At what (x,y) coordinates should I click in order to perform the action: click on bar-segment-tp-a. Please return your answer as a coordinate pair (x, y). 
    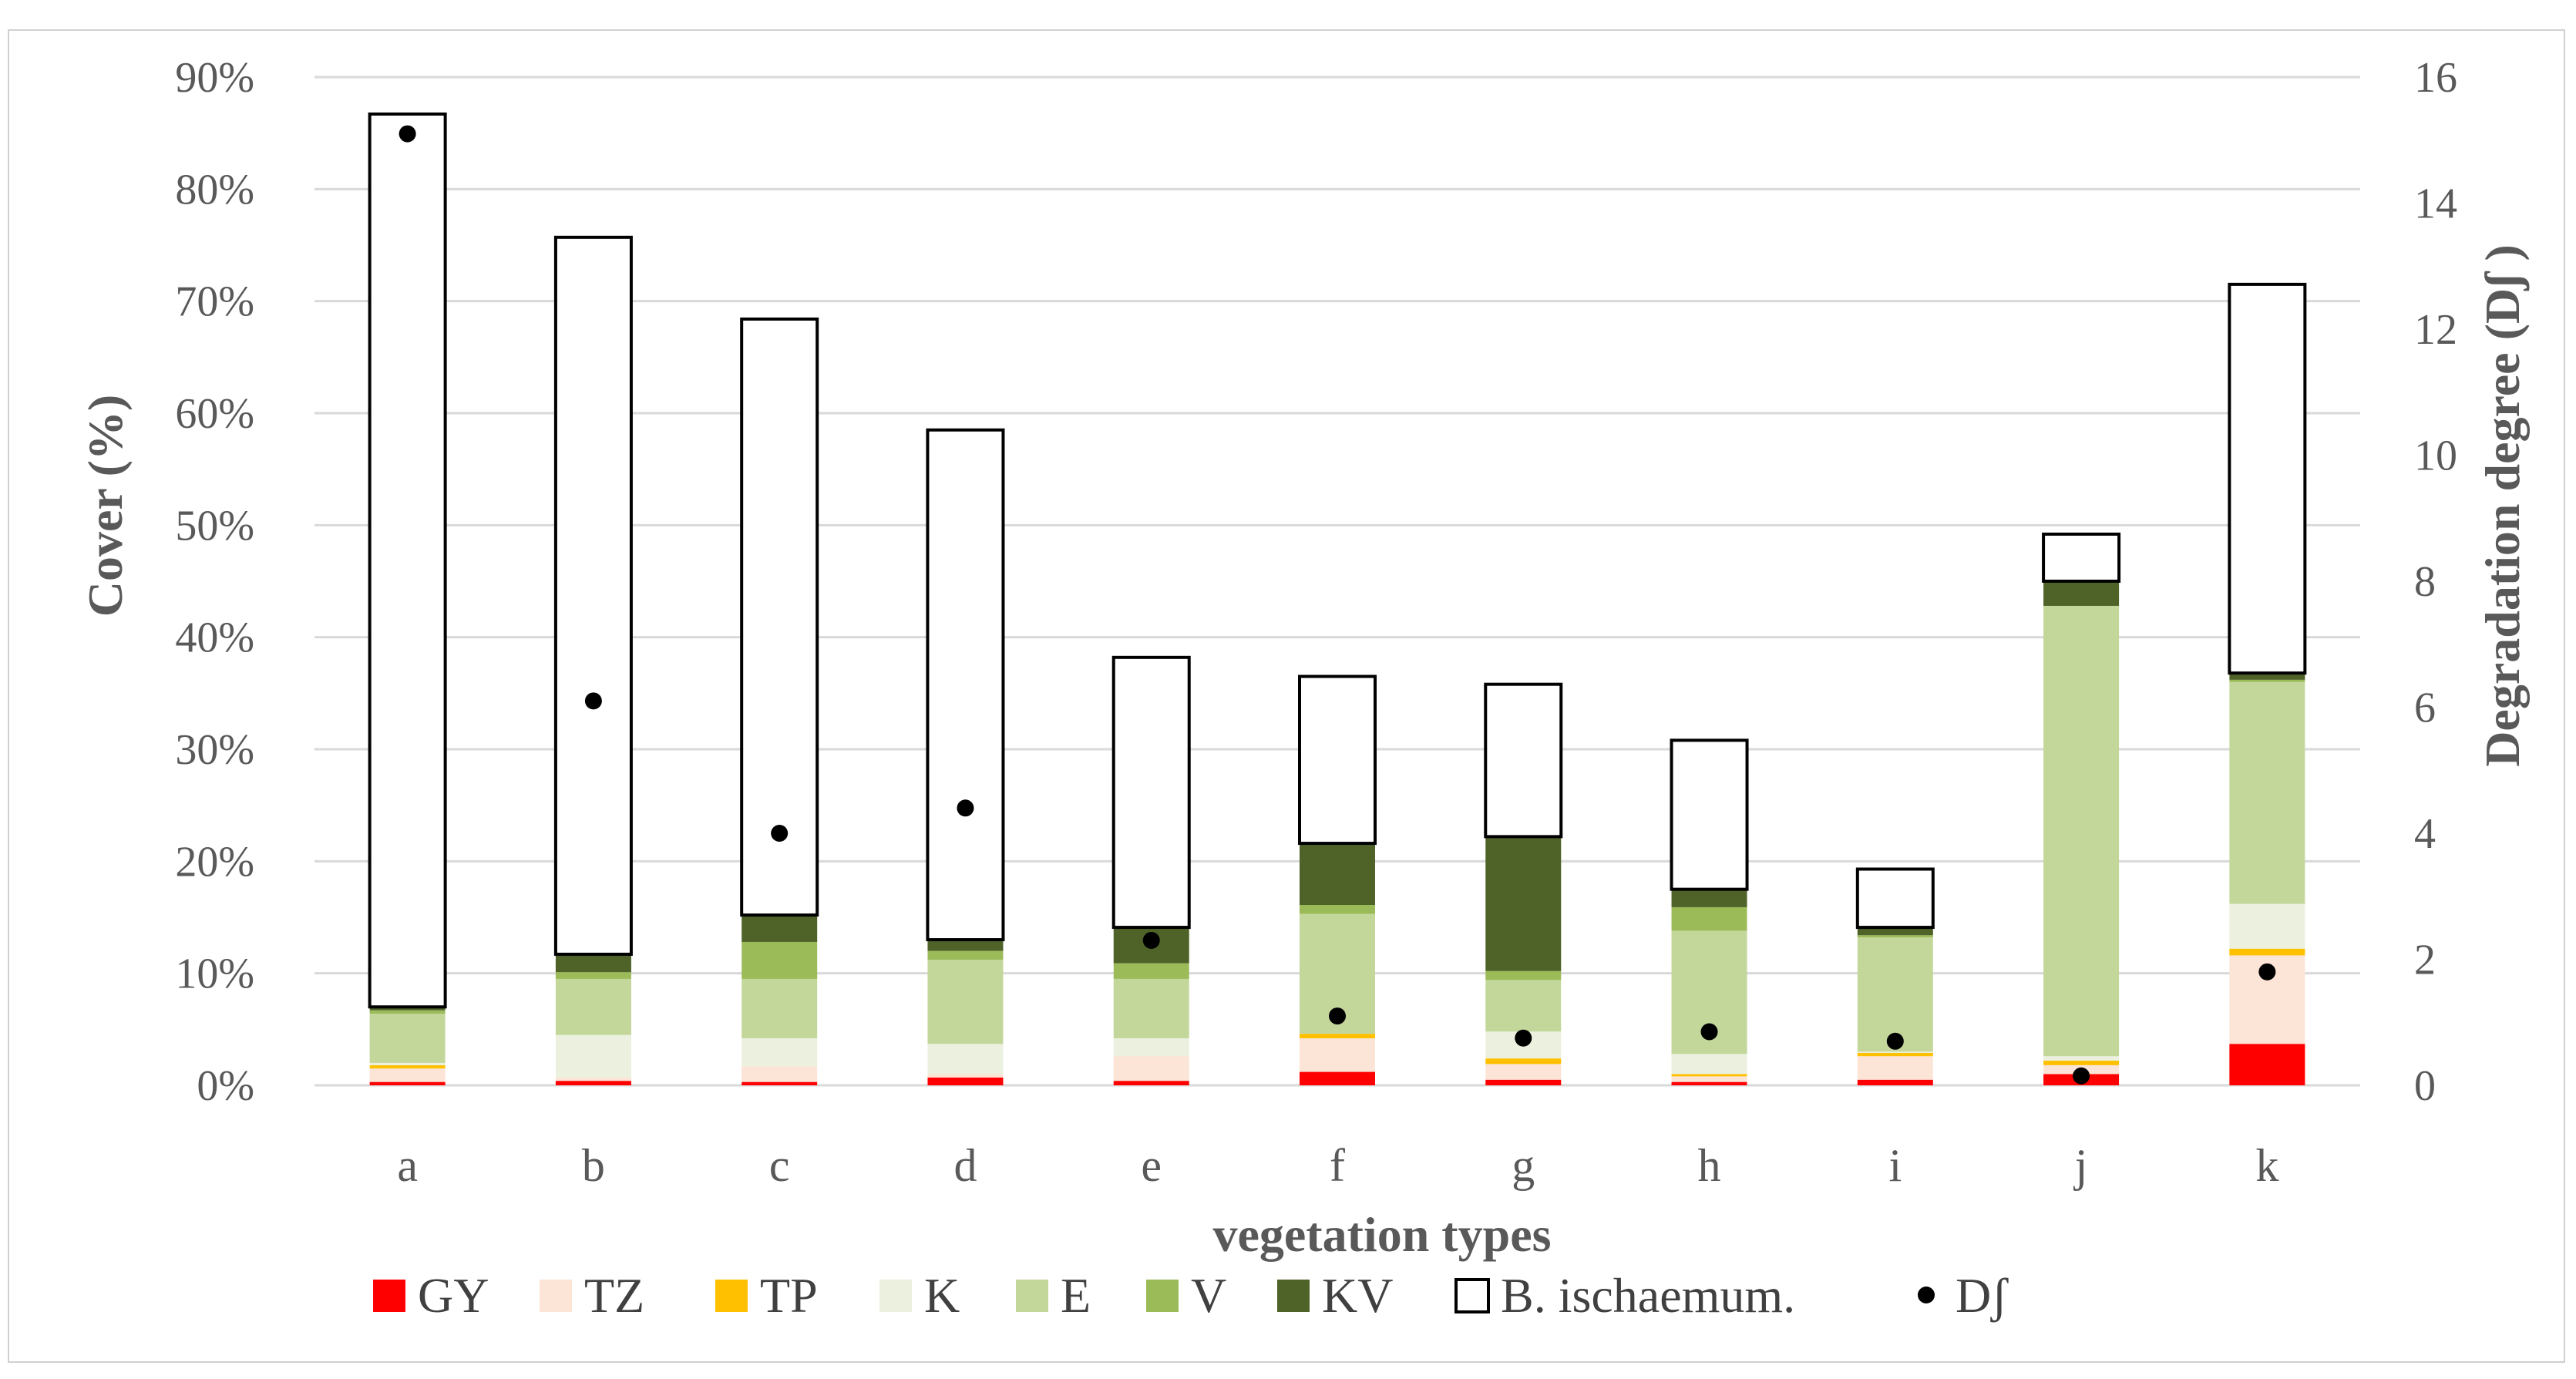
    Looking at the image, I should click on (407, 1067).